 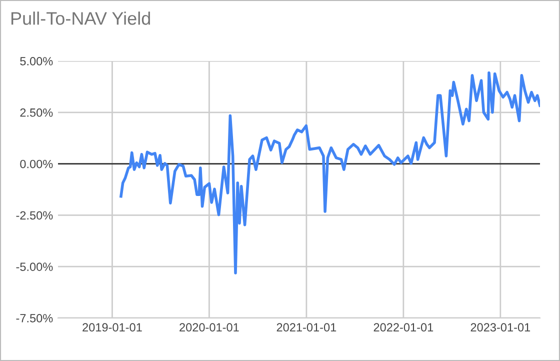 What do you see at coordinates (80, 18) in the screenshot?
I see `chart-title: Pull-To-NAV Yield` at bounding box center [80, 18].